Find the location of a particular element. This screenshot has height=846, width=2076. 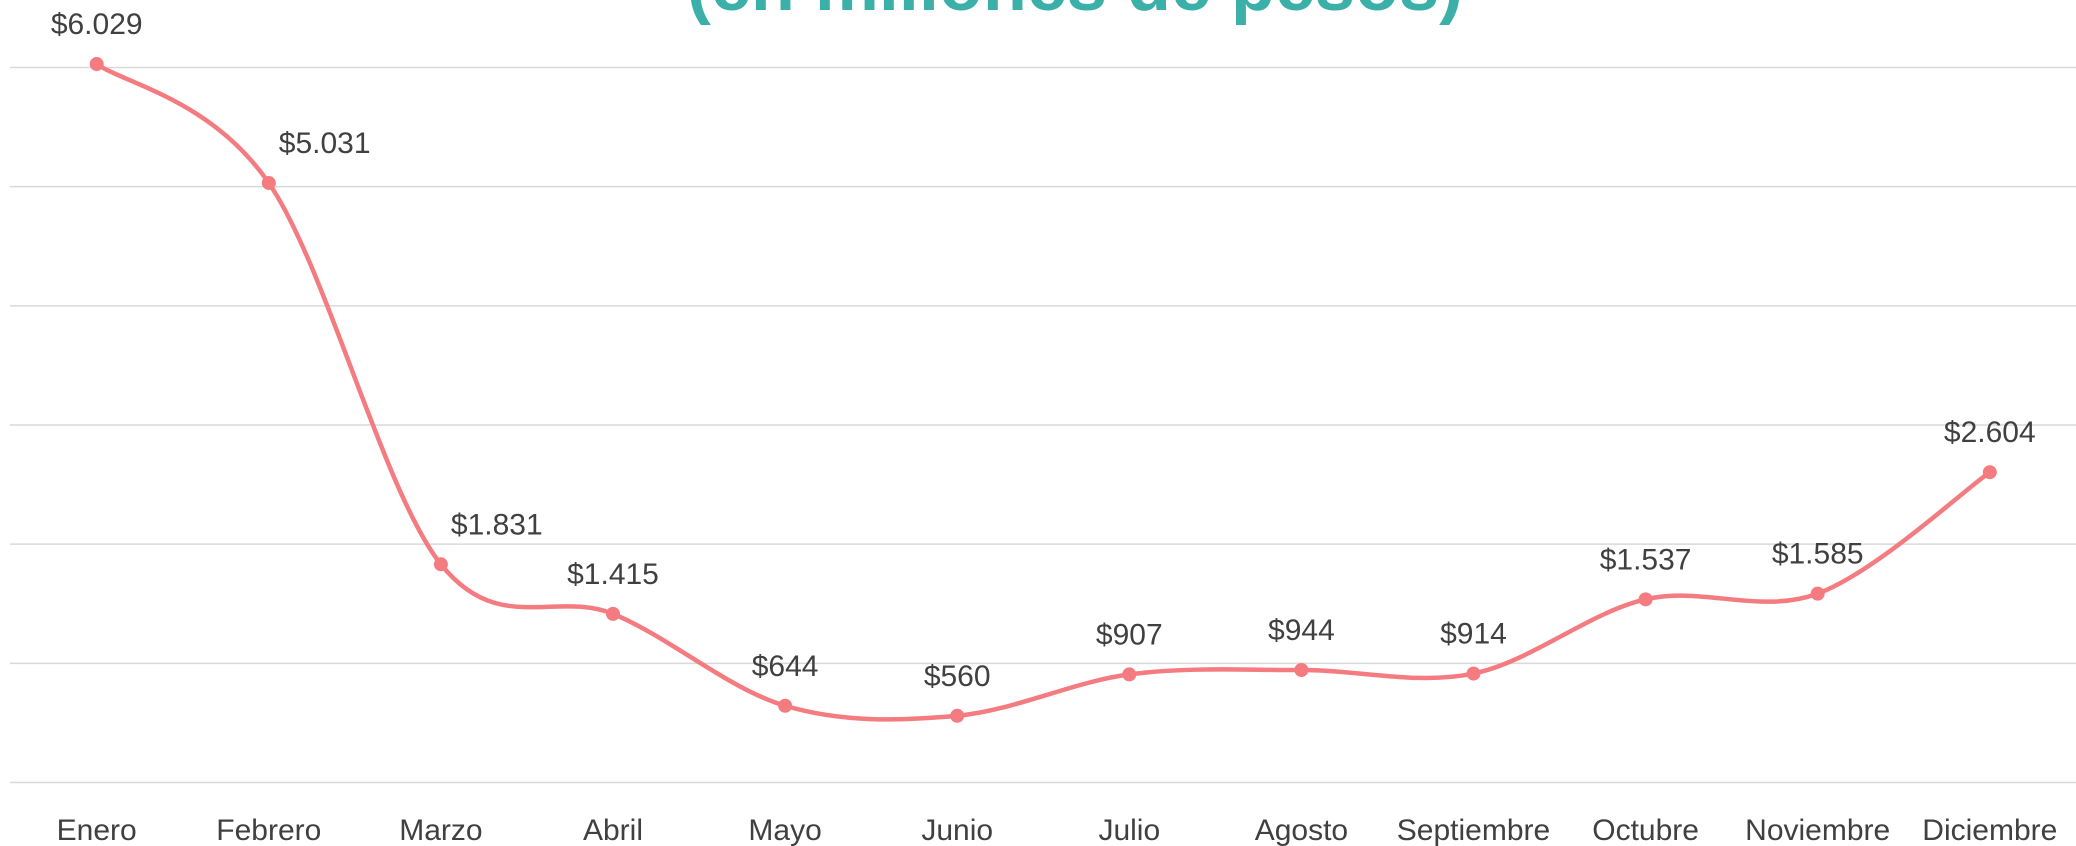

data-label: $1.831 is located at coordinates (497, 524).